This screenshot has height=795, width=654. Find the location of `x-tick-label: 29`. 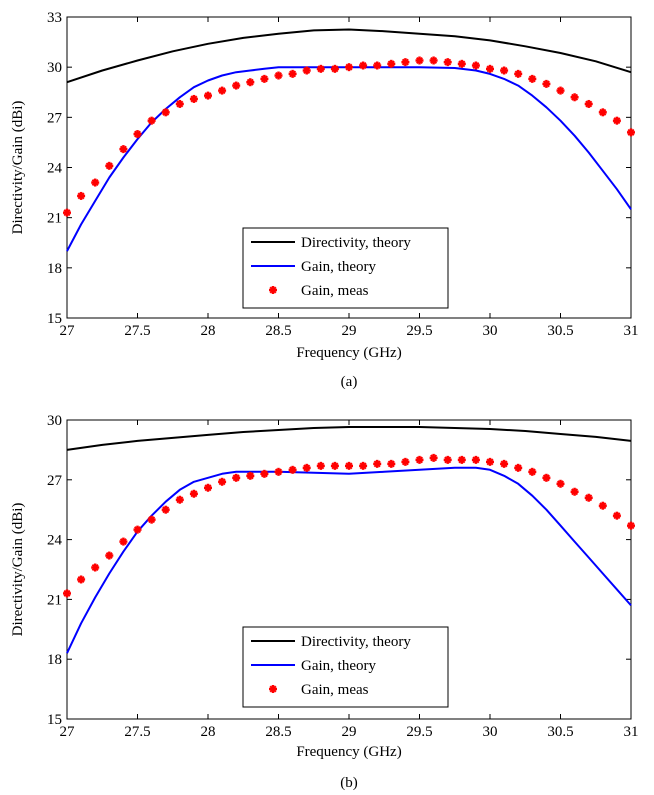

x-tick-label: 29 is located at coordinates (349, 331).